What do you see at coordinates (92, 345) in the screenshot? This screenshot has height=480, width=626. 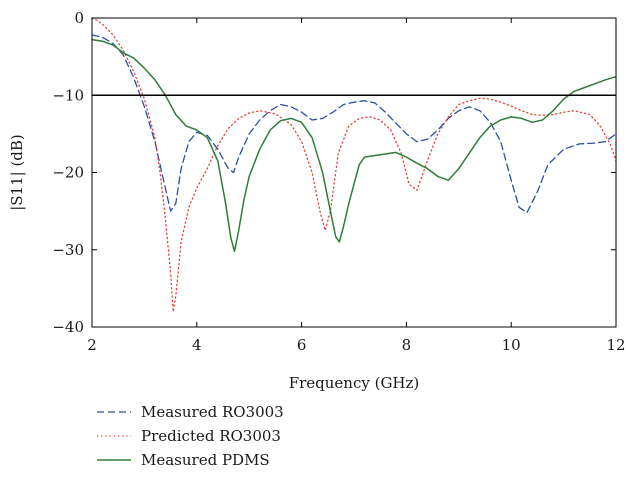 I see `x-tick-label: 2` at bounding box center [92, 345].